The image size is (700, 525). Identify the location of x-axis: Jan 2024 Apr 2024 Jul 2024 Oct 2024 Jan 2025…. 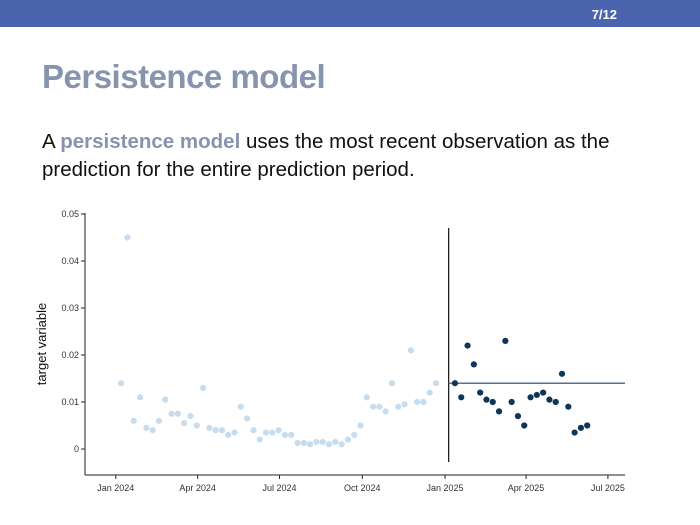
(355, 483).